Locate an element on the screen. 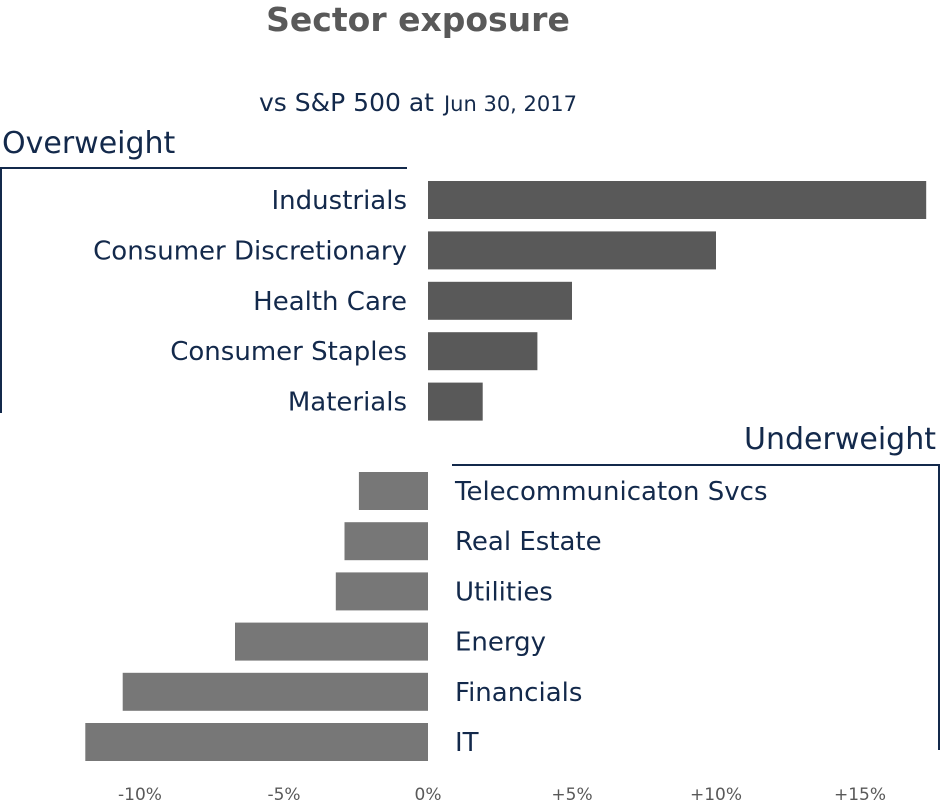 Image resolution: width=941 pixels, height=808 pixels. group-bracket-overweight is located at coordinates (203, 290).